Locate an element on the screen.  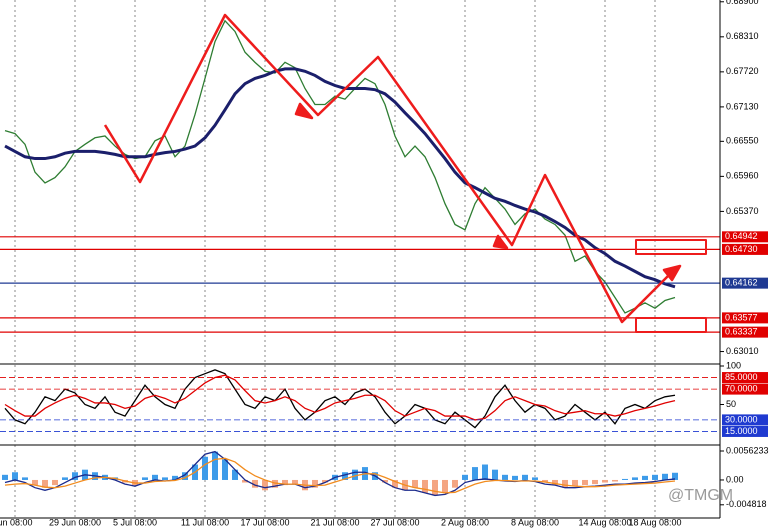
x-tick-label: 14 Aug 08:00 is located at coordinates (604, 522).